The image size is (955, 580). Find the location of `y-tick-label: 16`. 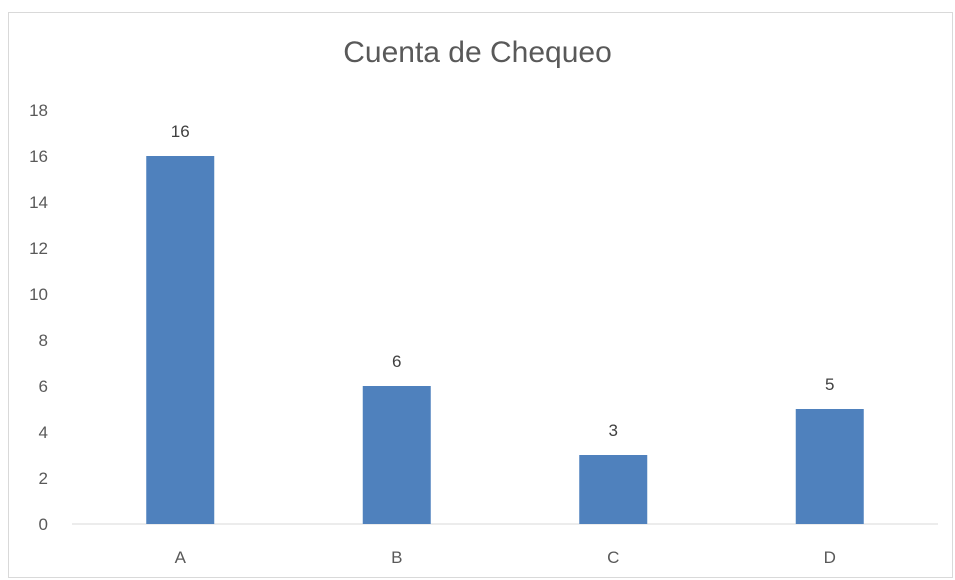

y-tick-label: 16 is located at coordinates (38, 156).